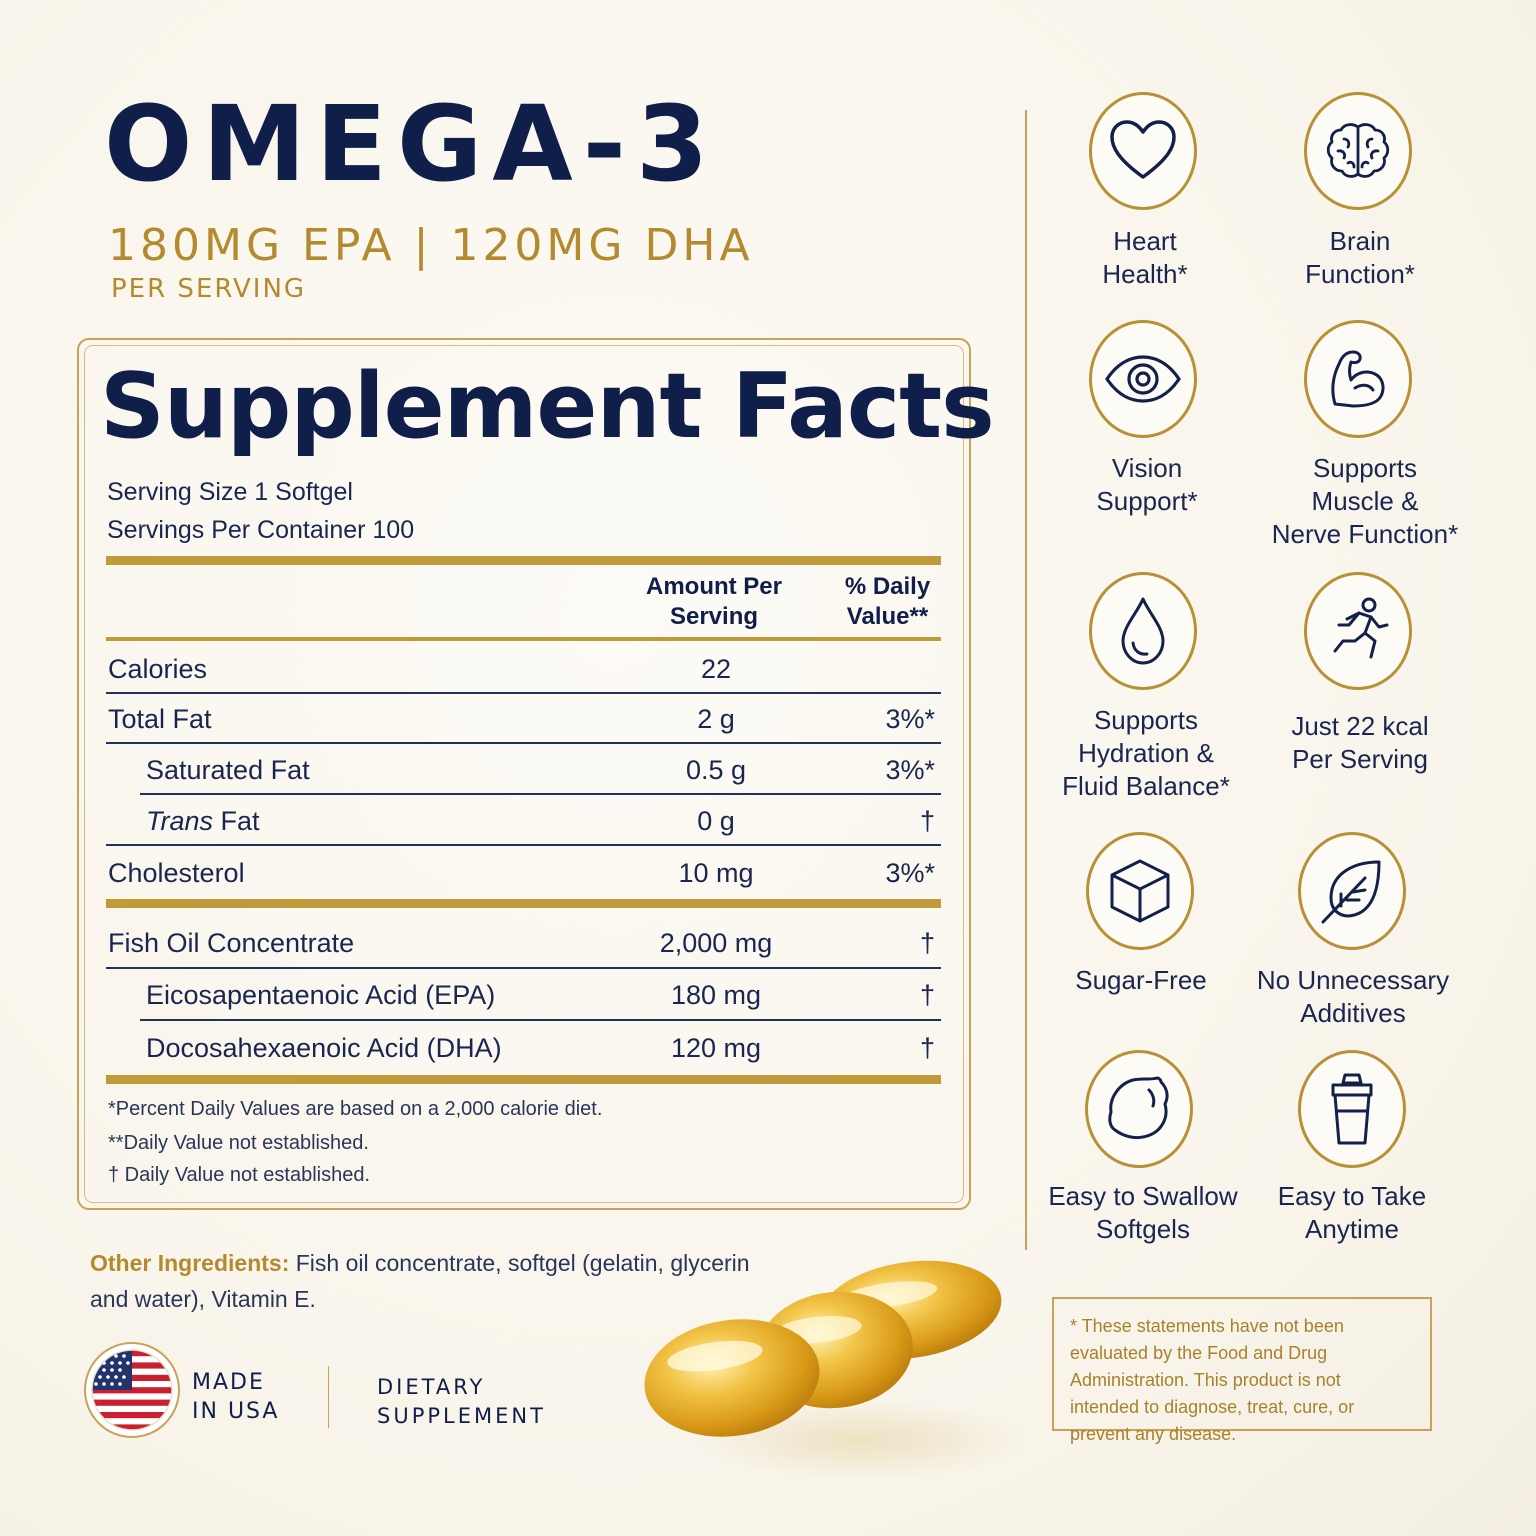 The height and width of the screenshot is (1536, 1536). Describe the element at coordinates (1143, 379) in the screenshot. I see `eye-icon` at that location.